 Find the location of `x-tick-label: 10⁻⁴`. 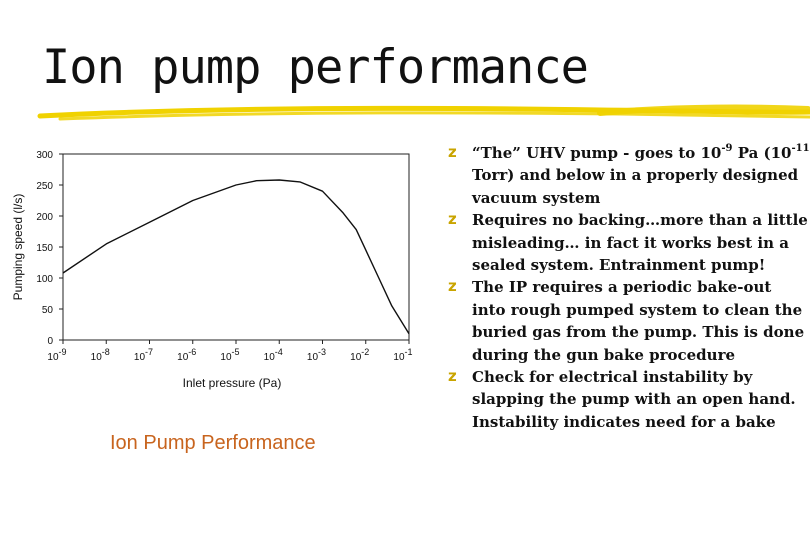

x-tick-label: 10⁻⁴ is located at coordinates (273, 355).